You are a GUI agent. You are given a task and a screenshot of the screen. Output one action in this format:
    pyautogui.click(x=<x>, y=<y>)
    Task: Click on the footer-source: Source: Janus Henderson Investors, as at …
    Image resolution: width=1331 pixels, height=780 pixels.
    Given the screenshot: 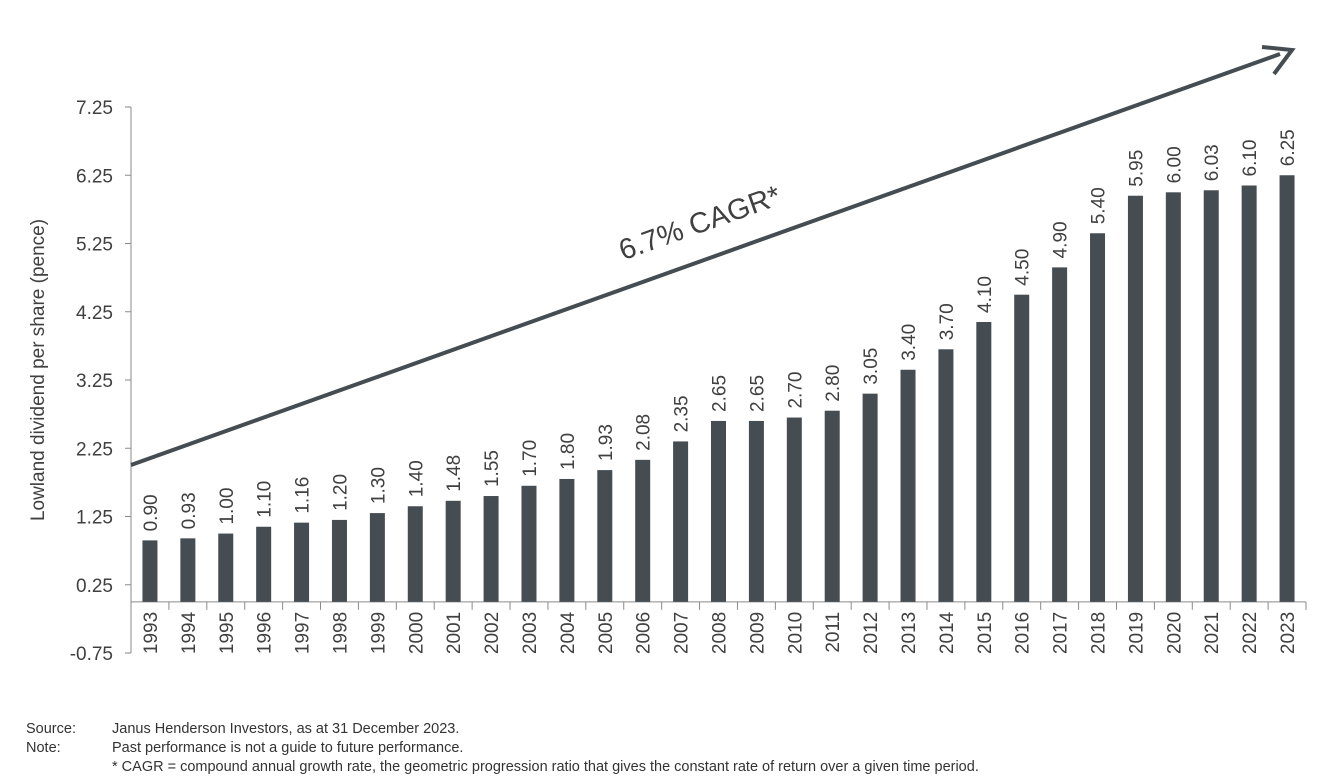 What is the action you would take?
    pyautogui.click(x=242, y=729)
    